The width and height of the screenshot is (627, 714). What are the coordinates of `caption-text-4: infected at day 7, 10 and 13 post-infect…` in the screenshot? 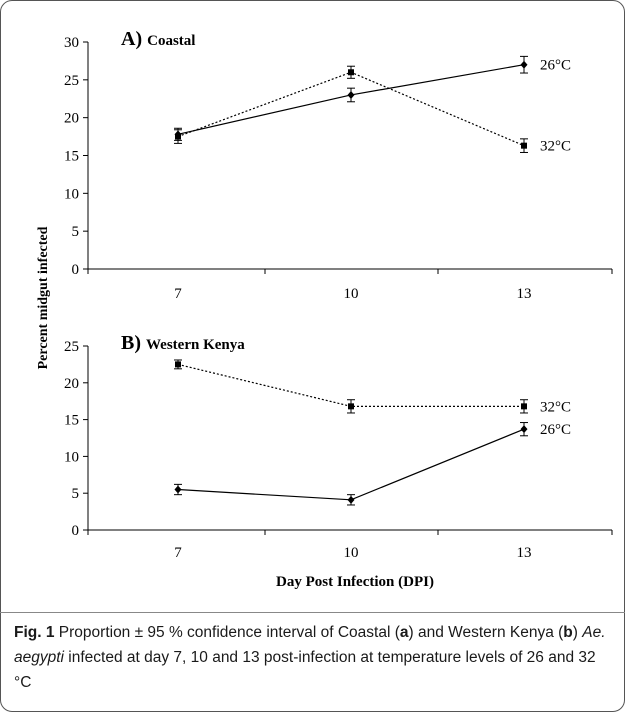 It's located at (305, 670).